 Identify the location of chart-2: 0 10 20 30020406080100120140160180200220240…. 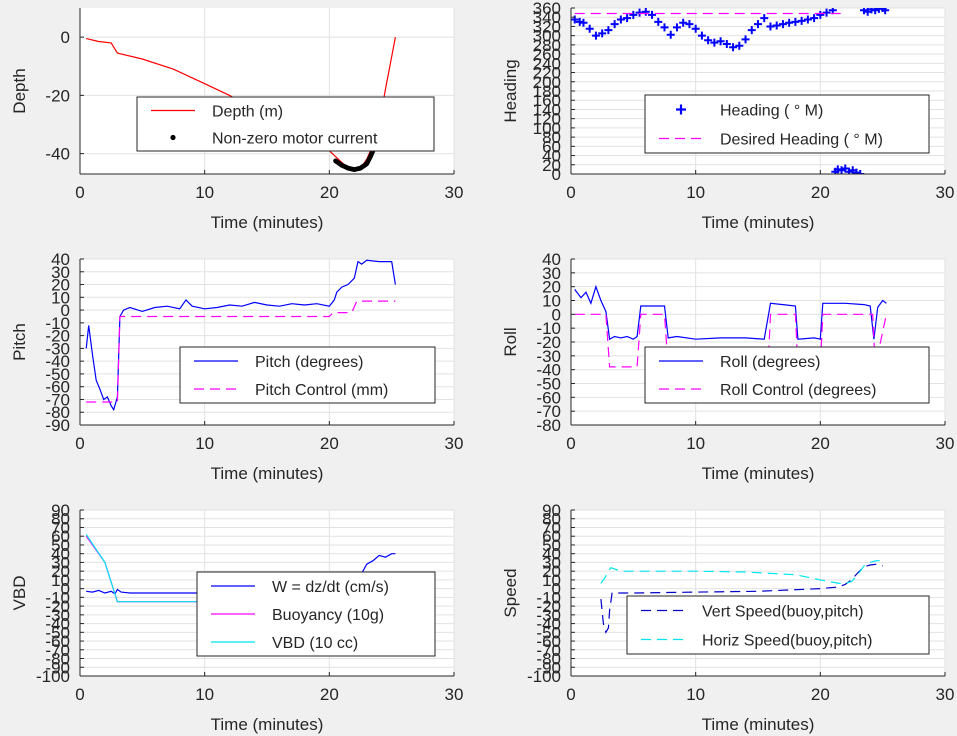
(727, 116).